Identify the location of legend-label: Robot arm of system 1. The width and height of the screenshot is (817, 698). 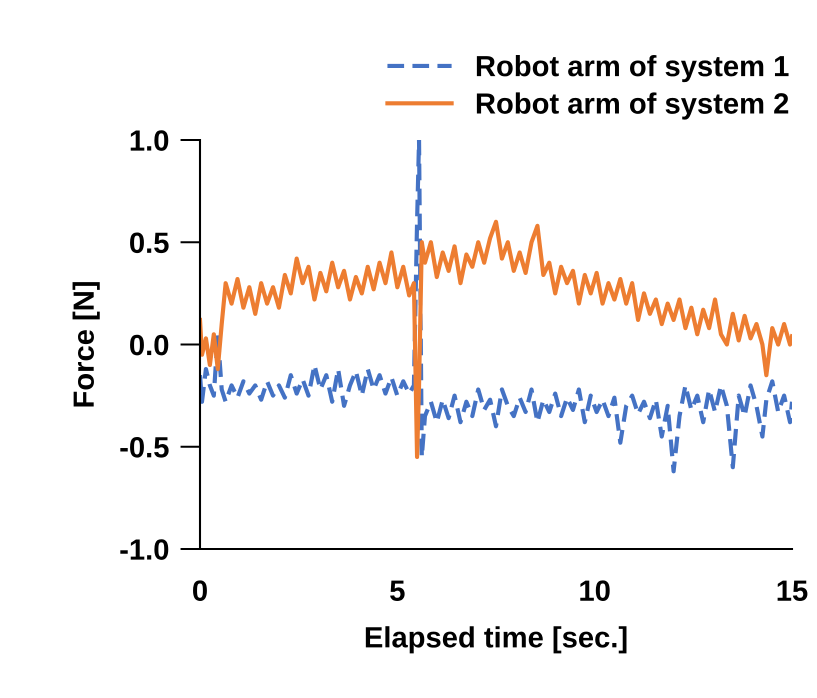
(632, 68).